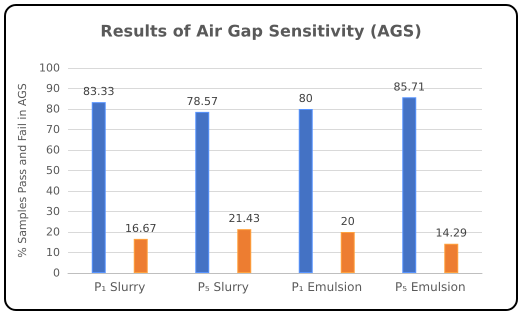 The height and width of the screenshot is (319, 526). Describe the element at coordinates (409, 87) in the screenshot. I see `data-label: 85.71` at that location.